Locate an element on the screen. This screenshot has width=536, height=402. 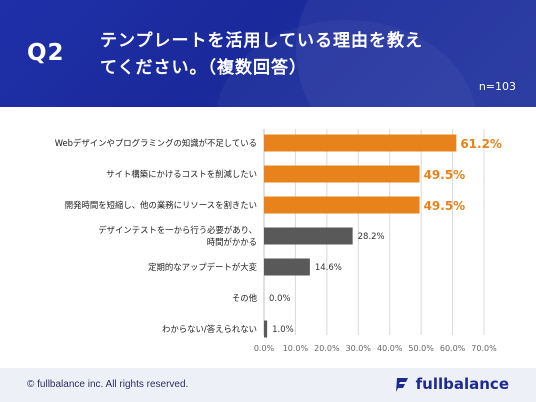
x-tick-label: 20.0% is located at coordinates (327, 348).